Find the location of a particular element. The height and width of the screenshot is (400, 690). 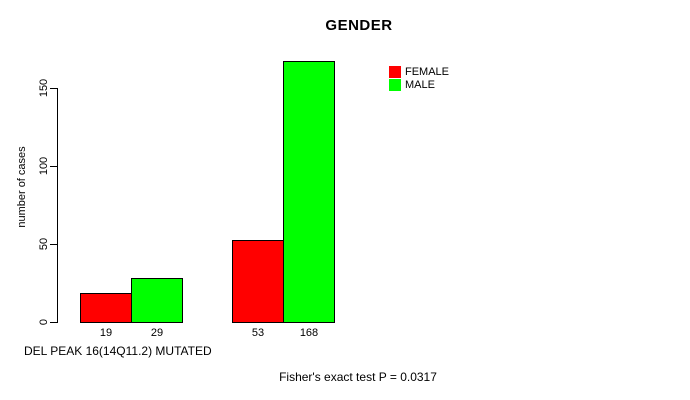

legend-label: MALE is located at coordinates (420, 84).